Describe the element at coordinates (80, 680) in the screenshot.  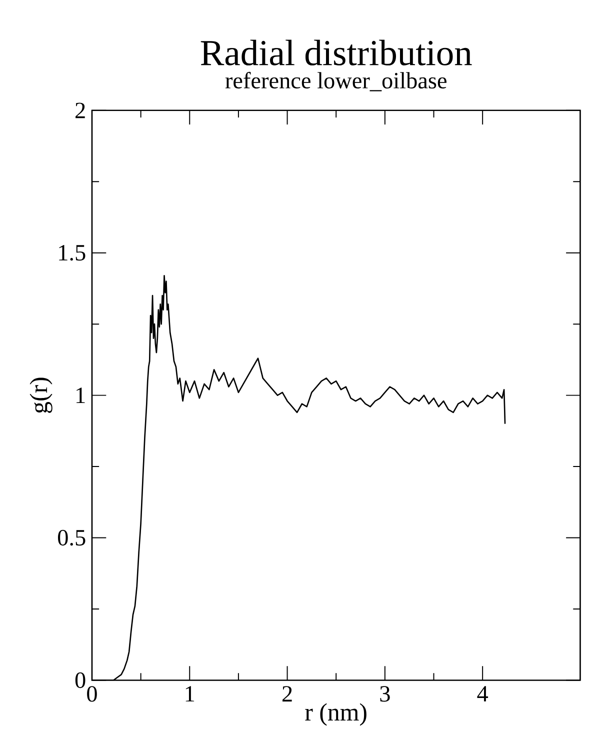
I see `y-tick-label: 0` at that location.